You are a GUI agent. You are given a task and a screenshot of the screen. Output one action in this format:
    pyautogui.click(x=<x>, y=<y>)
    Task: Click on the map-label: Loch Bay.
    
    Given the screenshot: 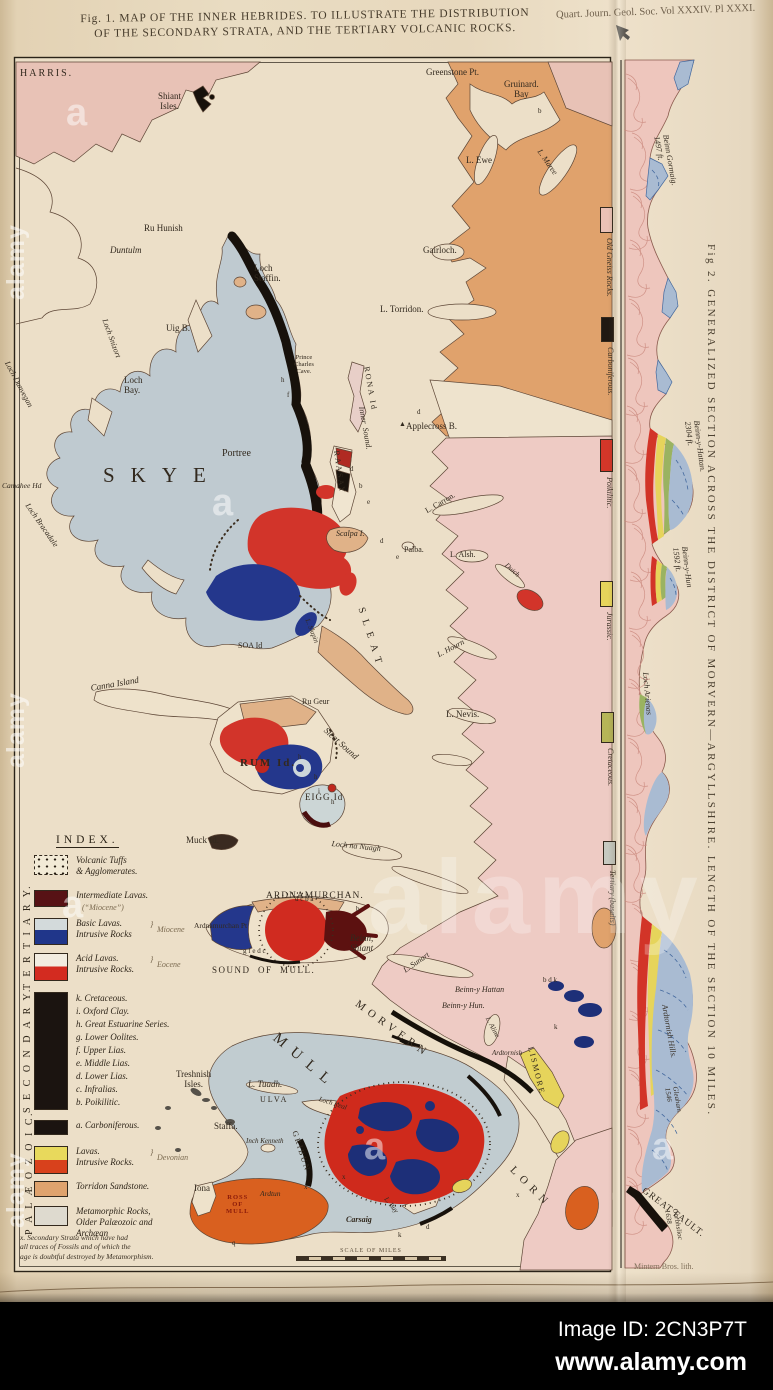 What is the action you would take?
    pyautogui.click(x=133, y=385)
    